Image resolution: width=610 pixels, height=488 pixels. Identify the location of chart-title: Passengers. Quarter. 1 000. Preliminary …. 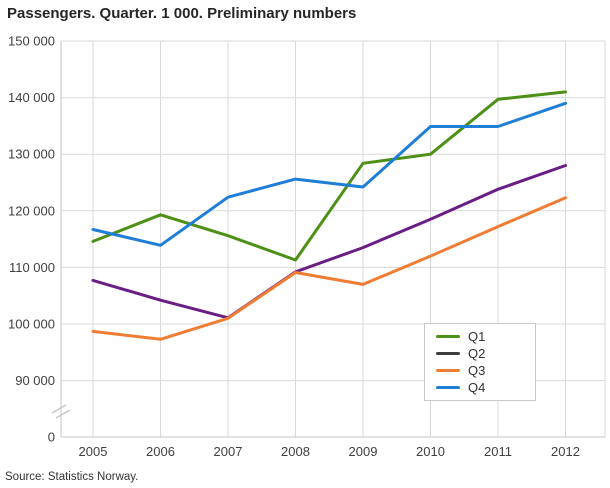
(182, 13).